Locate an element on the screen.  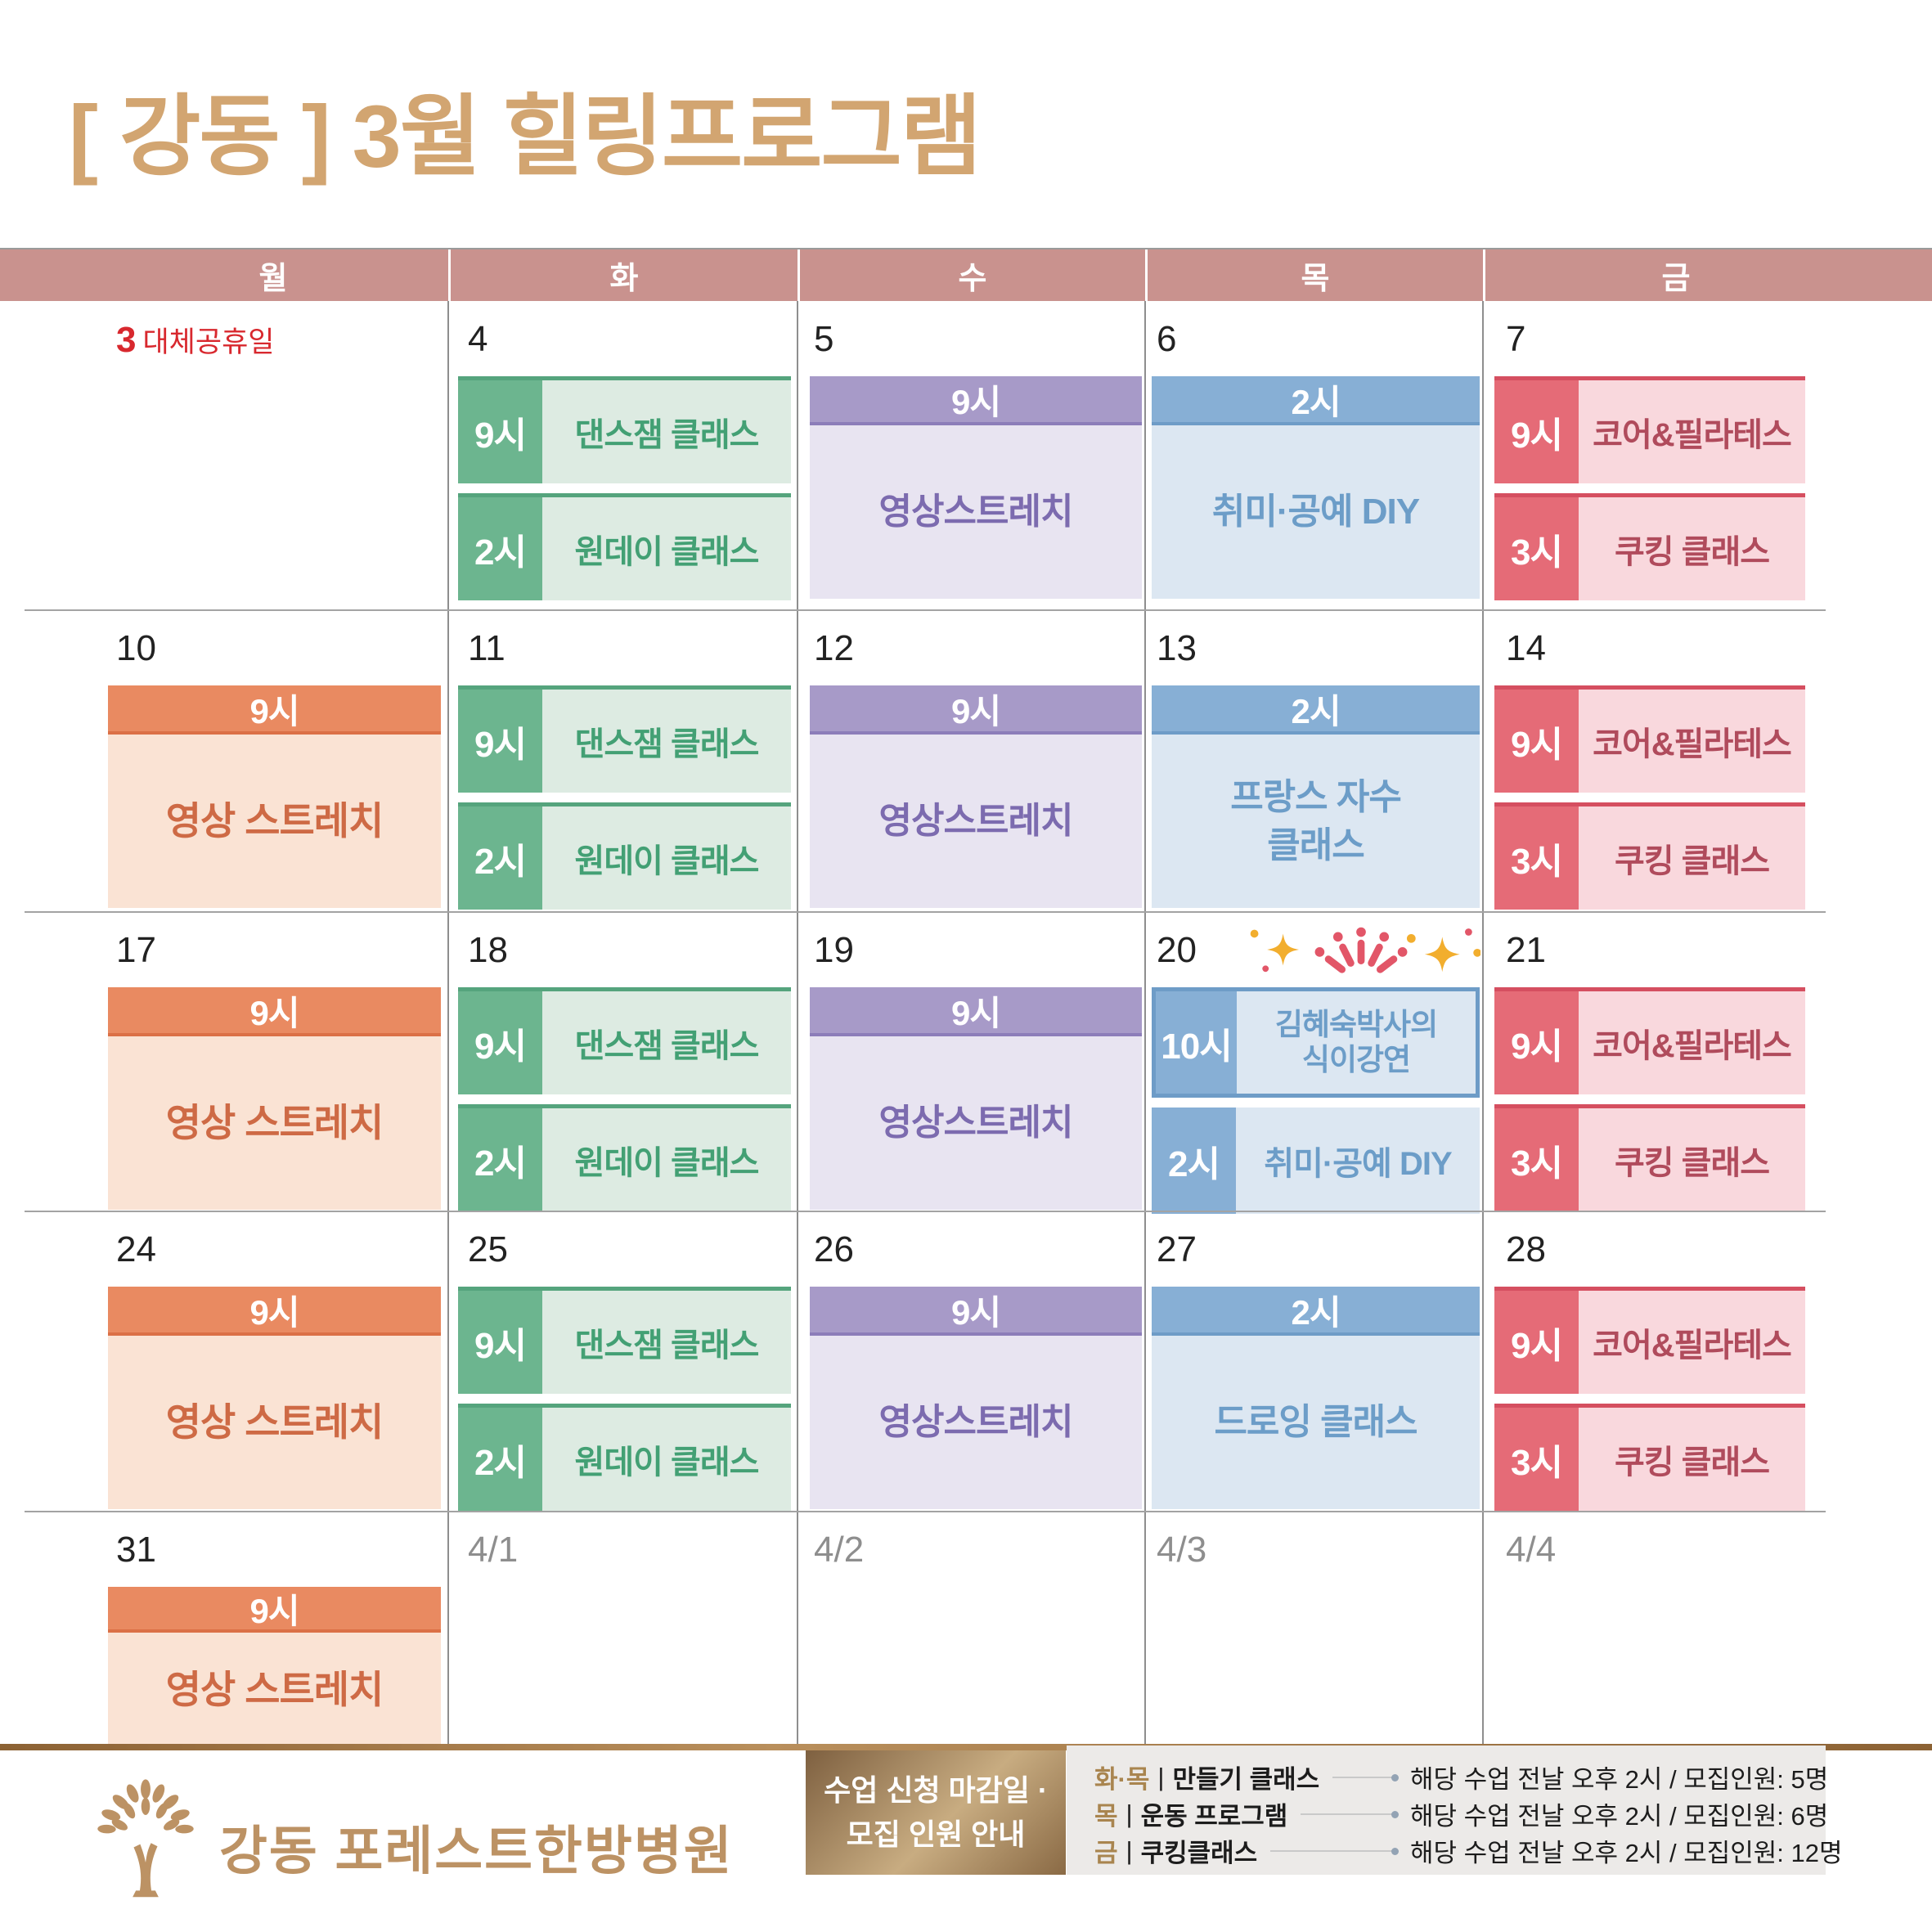
date-number: 27 is located at coordinates (1177, 1249).